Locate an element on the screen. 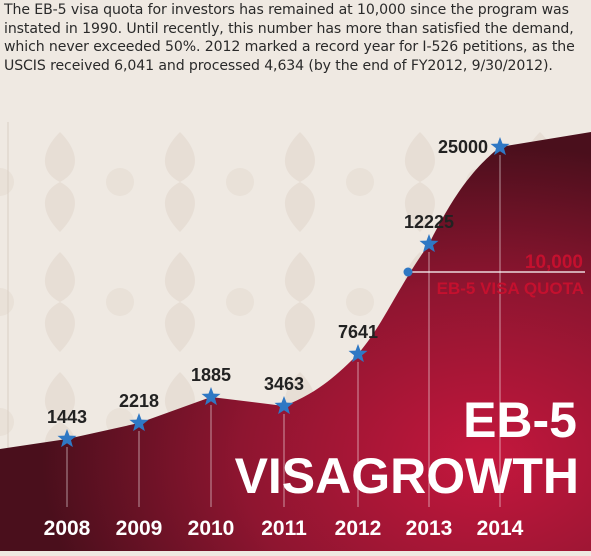 The height and width of the screenshot is (556, 591). quota-value-label: 10,000 is located at coordinates (554, 262).